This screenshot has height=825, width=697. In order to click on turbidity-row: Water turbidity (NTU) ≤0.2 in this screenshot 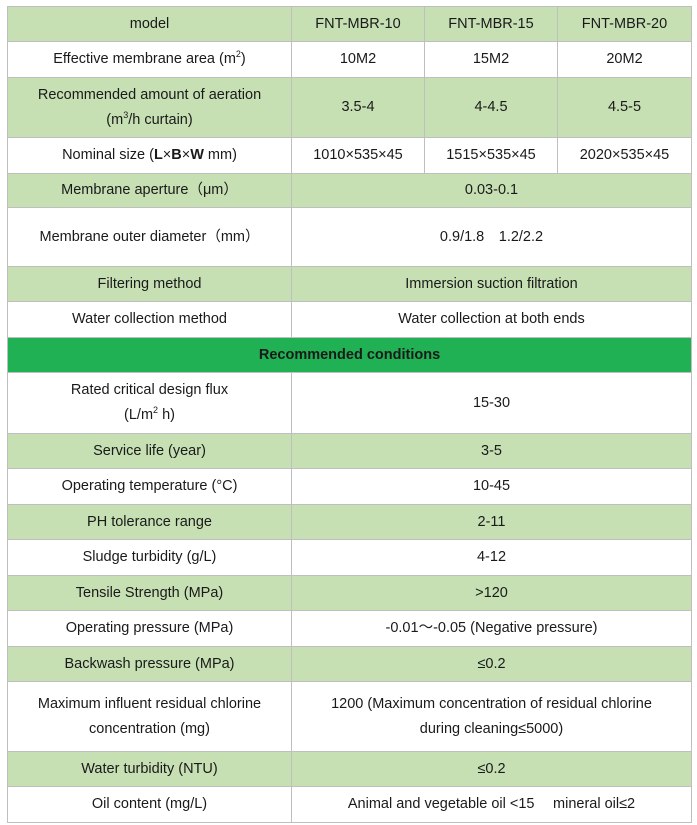, I will do `click(349, 769)`.